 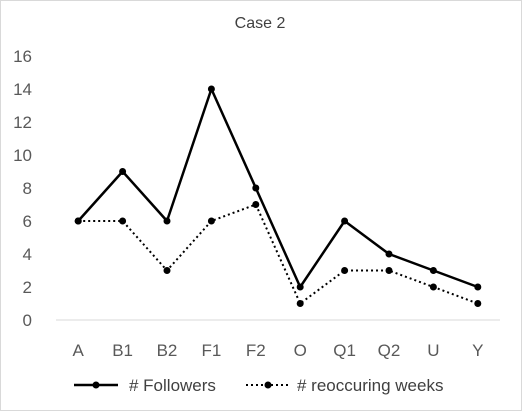 What do you see at coordinates (27, 320) in the screenshot?
I see `y-tick-label: 0` at bounding box center [27, 320].